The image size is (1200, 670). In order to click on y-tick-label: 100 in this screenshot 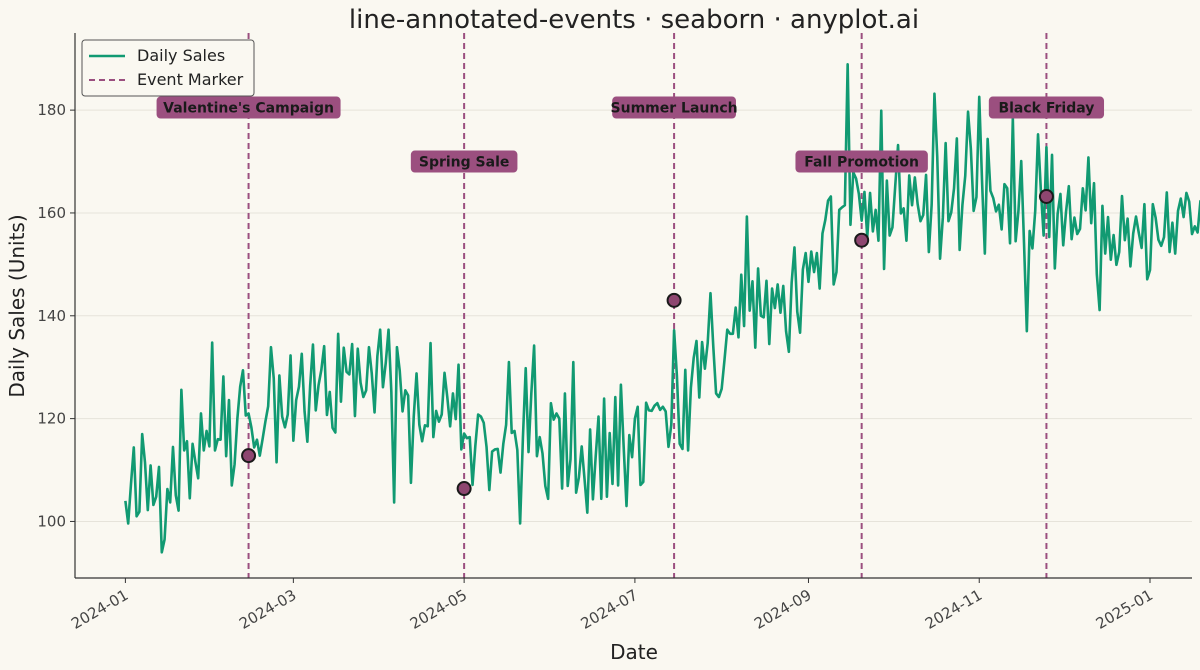, I will do `click(51, 521)`.